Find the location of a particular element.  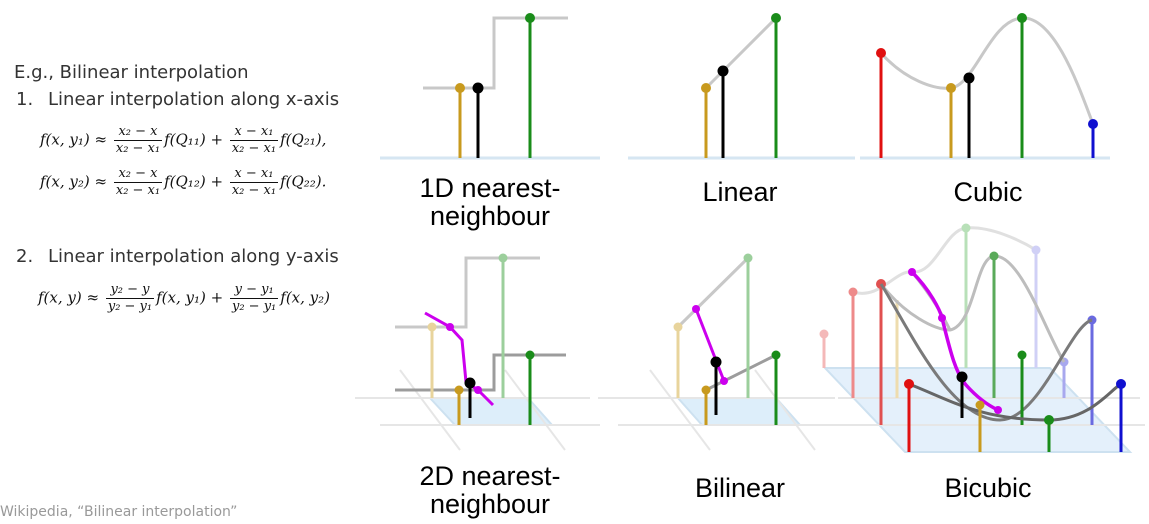

label-bilinear: Bilinear is located at coordinates (740, 488).